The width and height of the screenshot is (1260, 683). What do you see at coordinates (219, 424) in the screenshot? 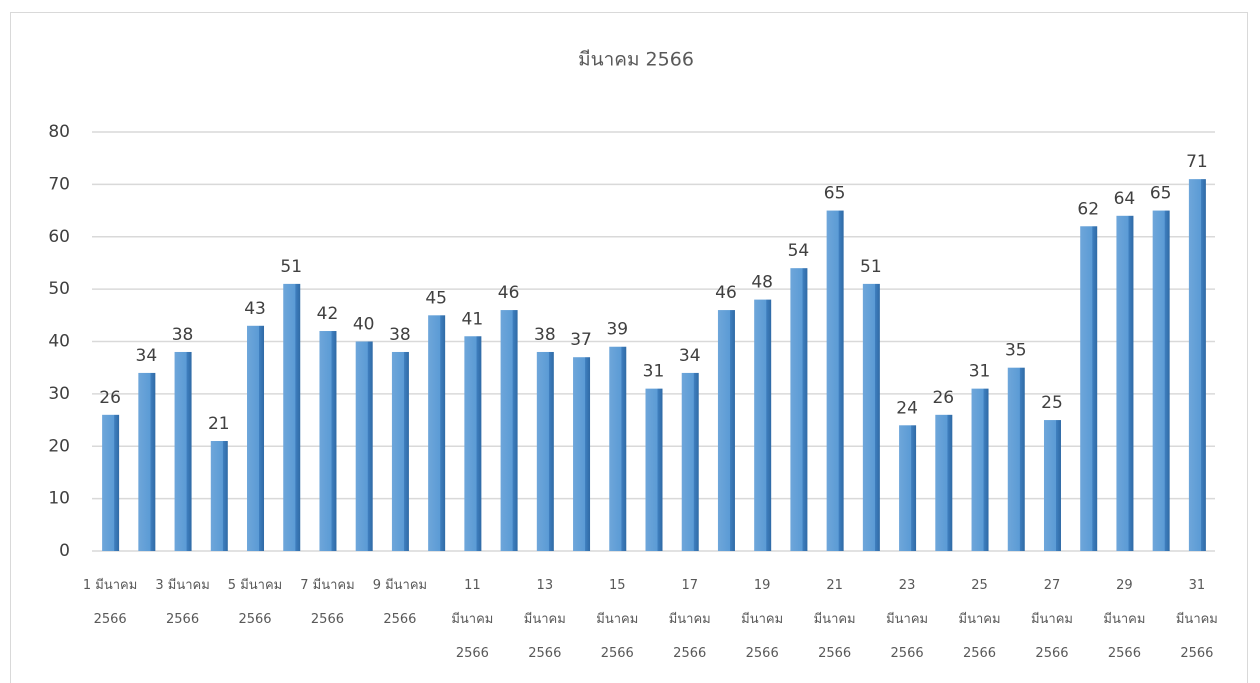
I see `value-label: 21` at bounding box center [219, 424].